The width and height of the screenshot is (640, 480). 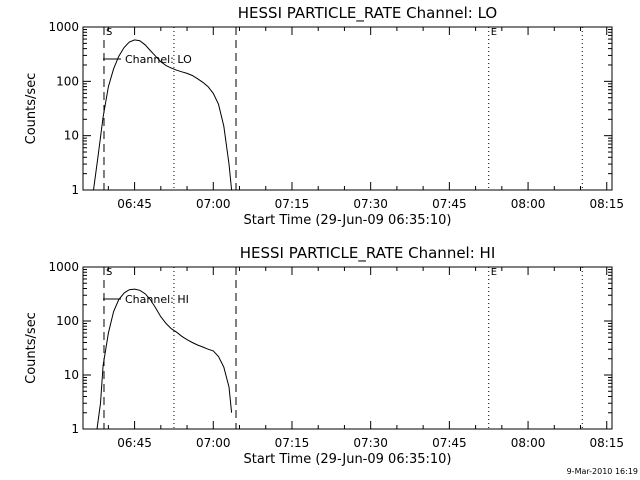 I want to click on plot-timestamp: 9-Mar-2010 16:19, so click(x=602, y=471).